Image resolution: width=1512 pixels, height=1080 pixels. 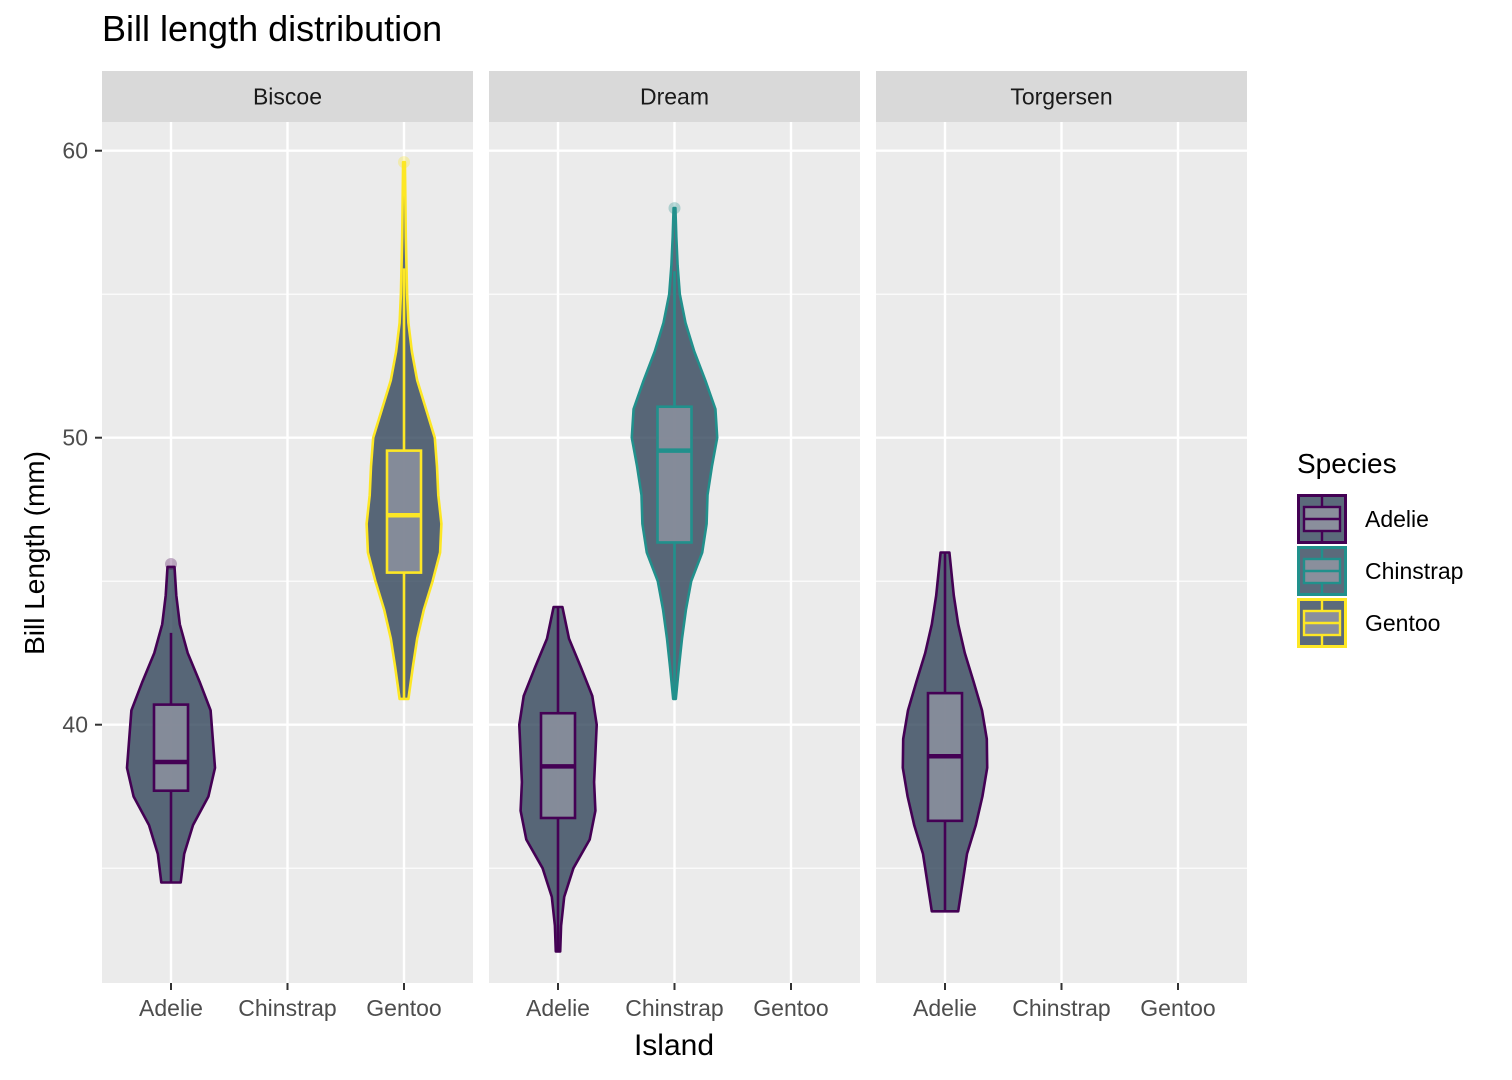 I want to click on x-axis-label: Island, so click(x=674, y=1045).